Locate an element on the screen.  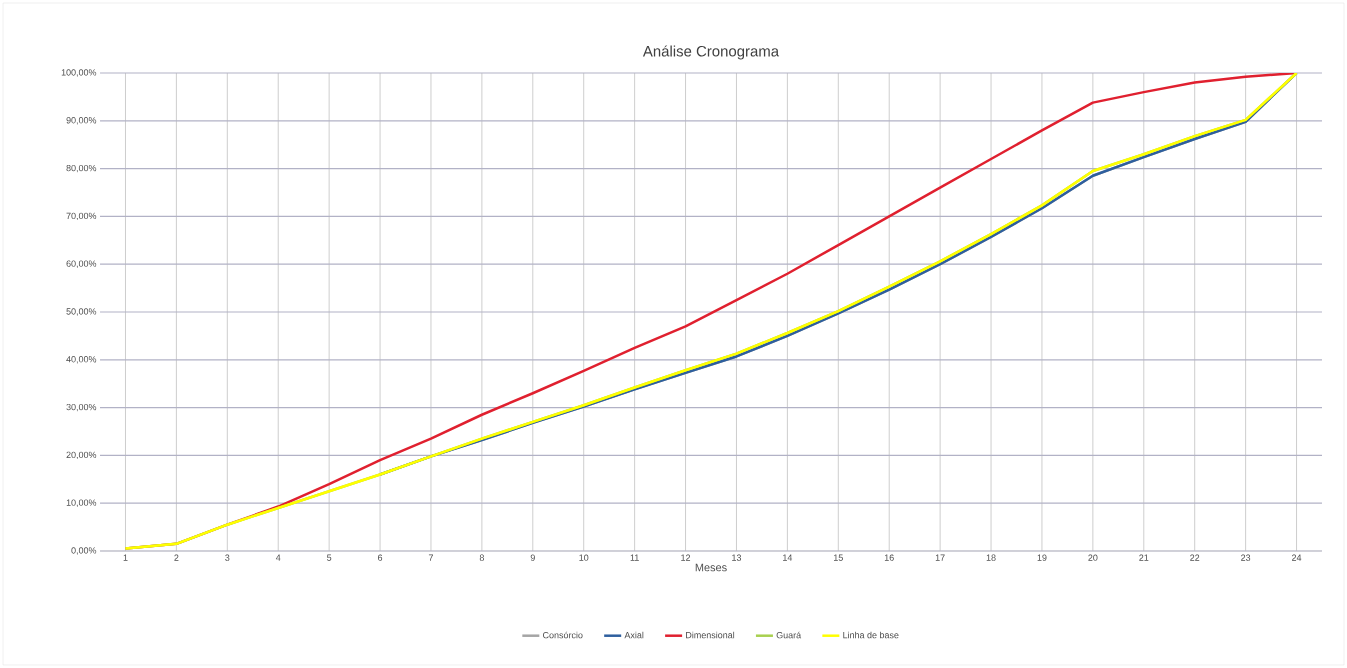
x-tick-label: 19 is located at coordinates (1042, 557).